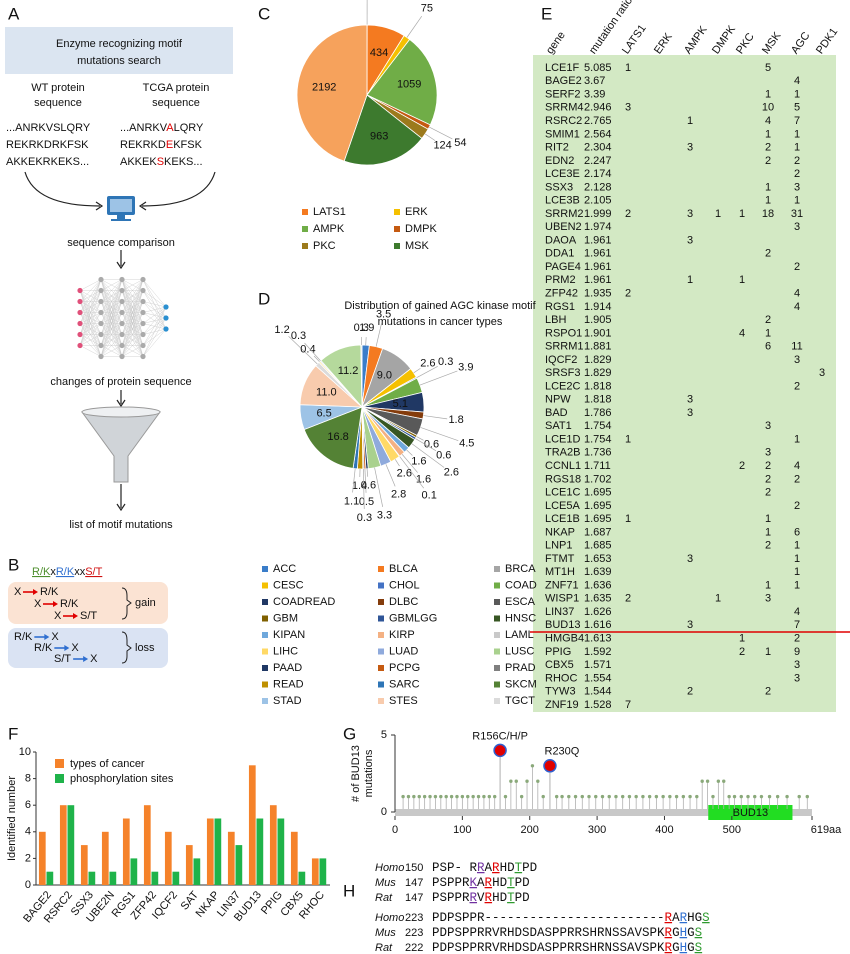 The width and height of the screenshot is (850, 954). I want to click on table-cell: 10, so click(768, 108).